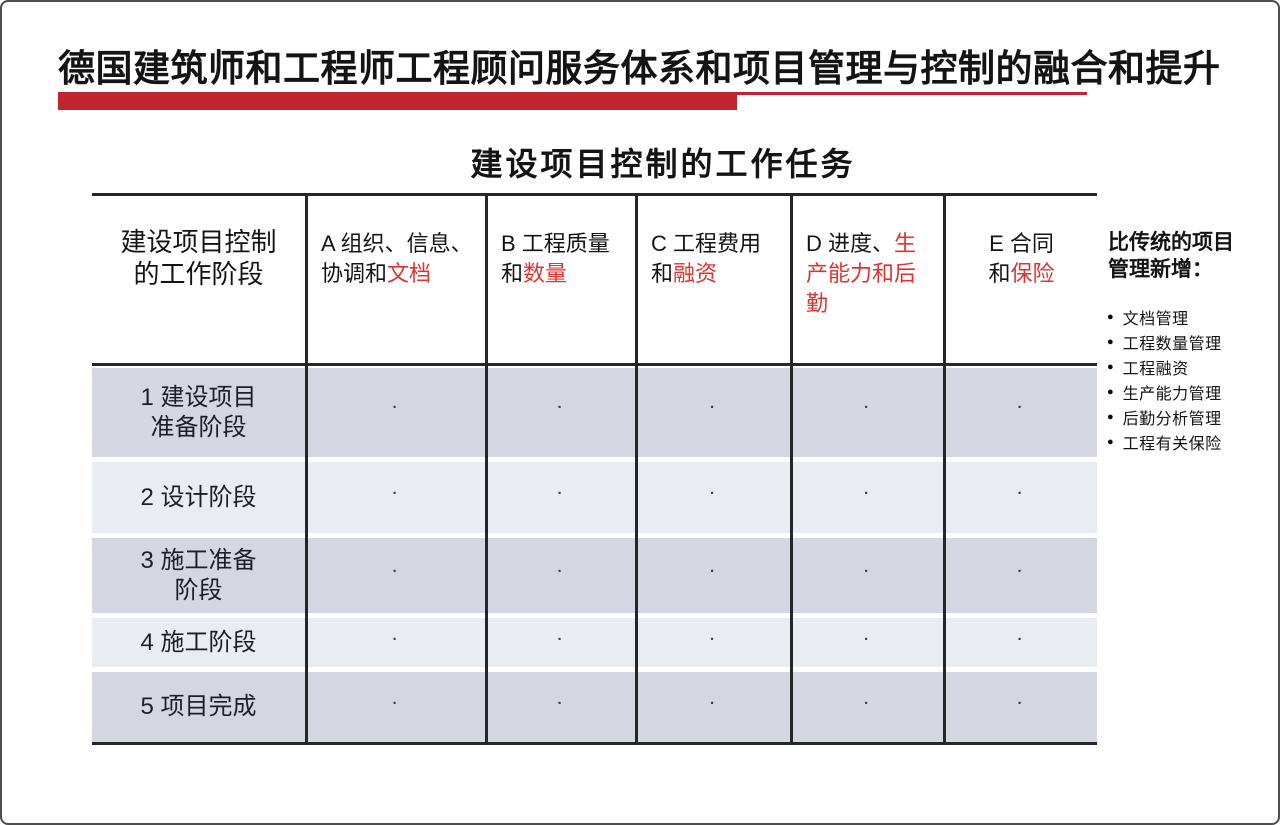 The height and width of the screenshot is (825, 1280). Describe the element at coordinates (198, 497) in the screenshot. I see `row-label-2: 2 设计阶段` at that location.